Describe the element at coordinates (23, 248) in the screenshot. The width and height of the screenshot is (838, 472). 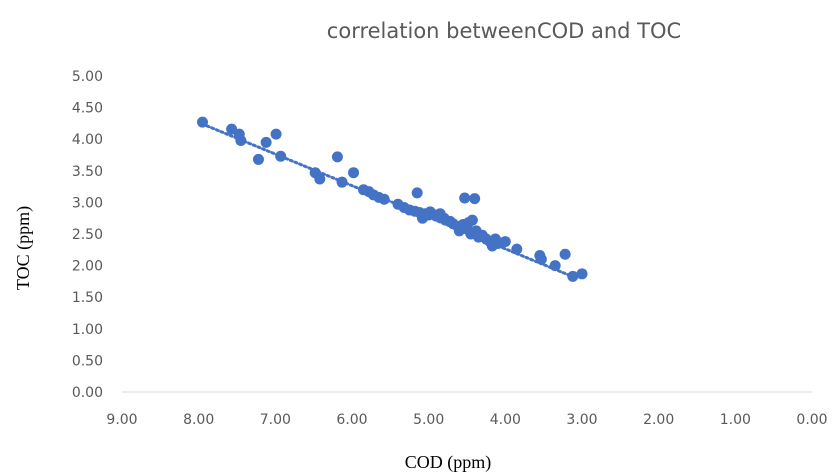
I see `y-axis-label: TOC (ppm)` at that location.